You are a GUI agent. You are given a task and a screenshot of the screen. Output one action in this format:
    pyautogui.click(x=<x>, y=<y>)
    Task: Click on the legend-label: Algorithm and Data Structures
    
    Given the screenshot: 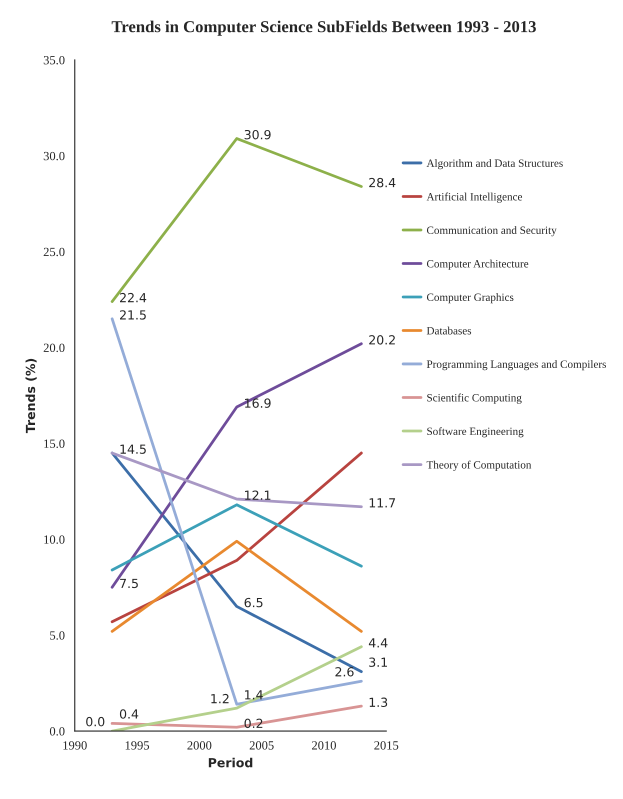 What is the action you would take?
    pyautogui.click(x=494, y=164)
    